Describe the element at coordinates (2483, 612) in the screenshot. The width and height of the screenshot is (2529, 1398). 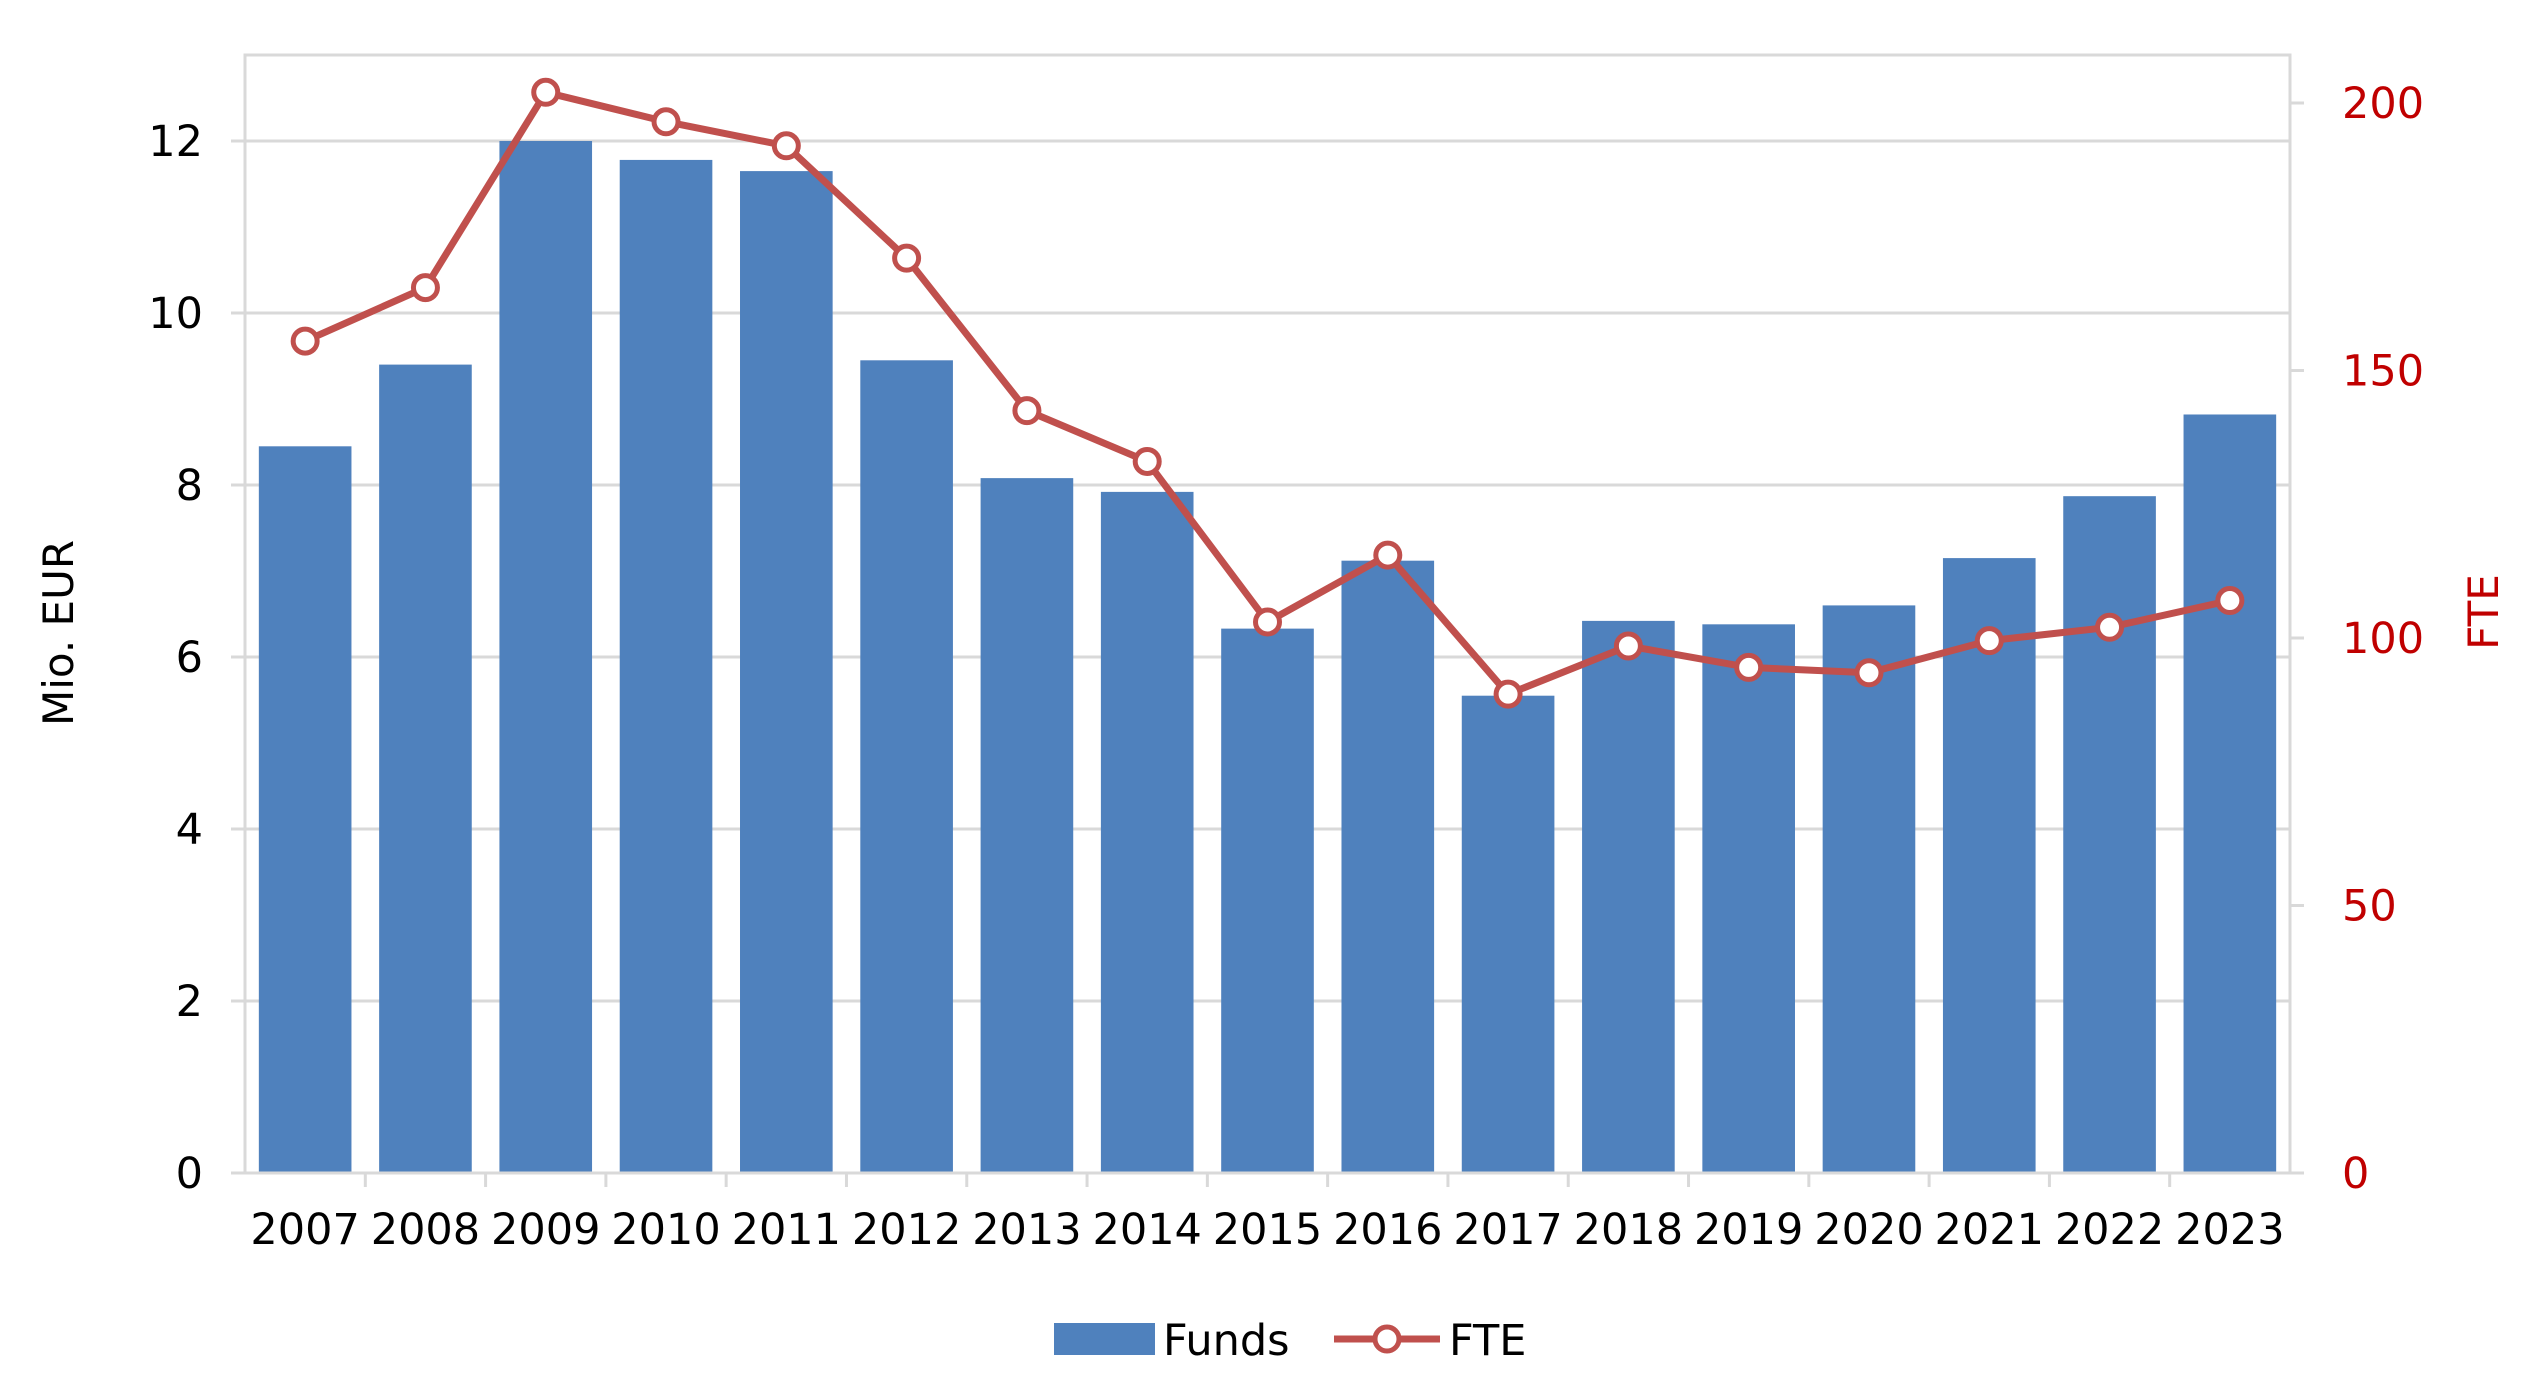
I see `right-axis-label: FTE` at that location.